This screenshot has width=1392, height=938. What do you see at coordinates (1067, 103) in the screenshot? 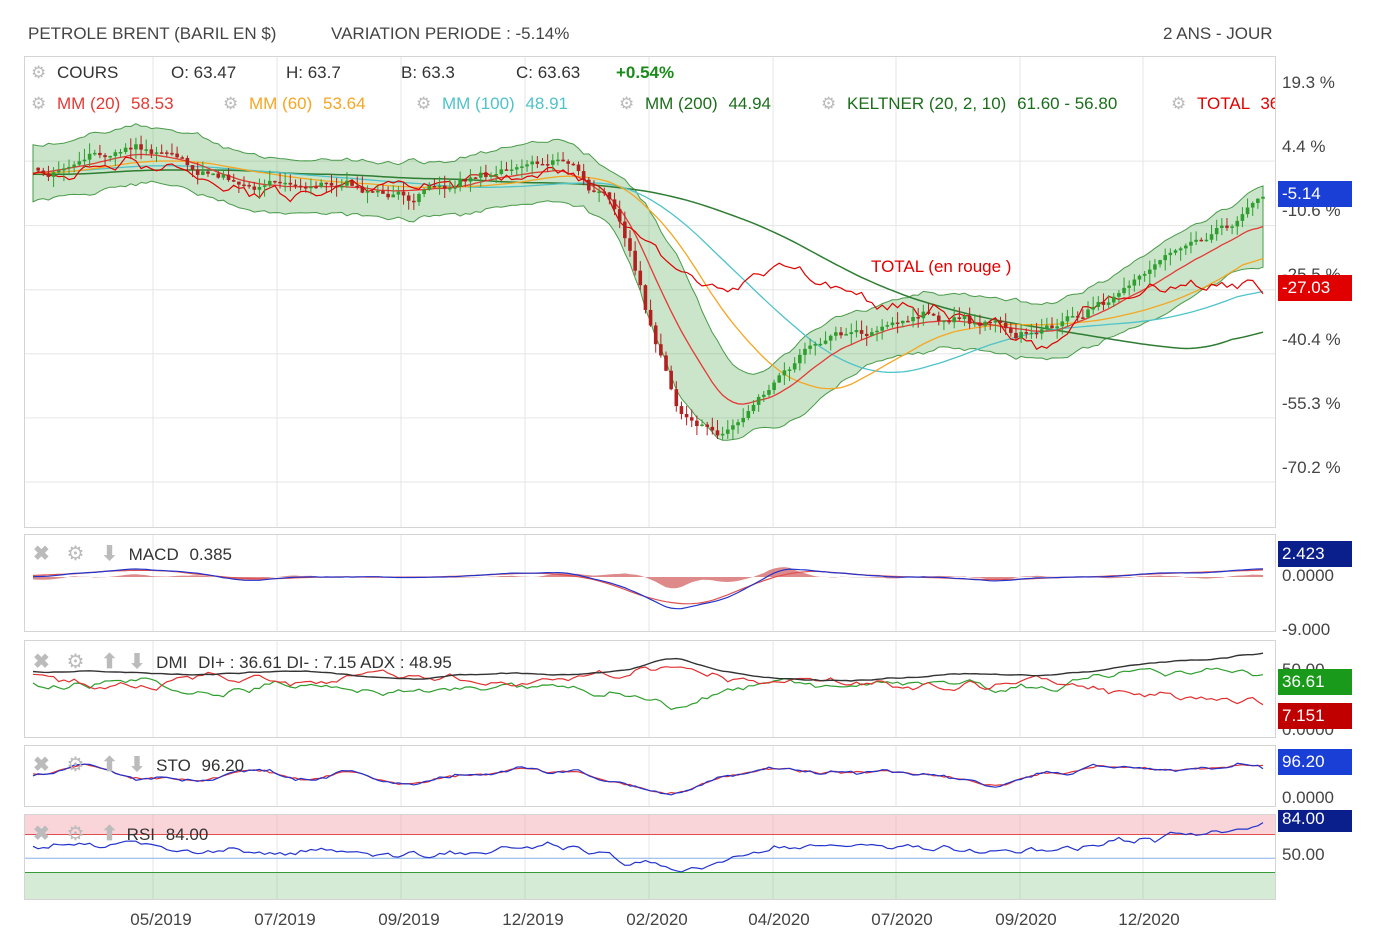
I see `keltner-value: 61.60 - 56.80` at bounding box center [1067, 103].